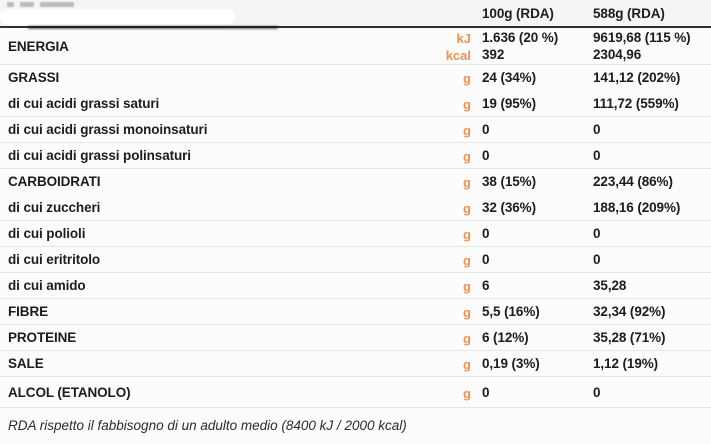 This screenshot has height=444, width=711. Describe the element at coordinates (636, 103) in the screenshot. I see `value-cell-588g: 111,72 (559%)` at that location.